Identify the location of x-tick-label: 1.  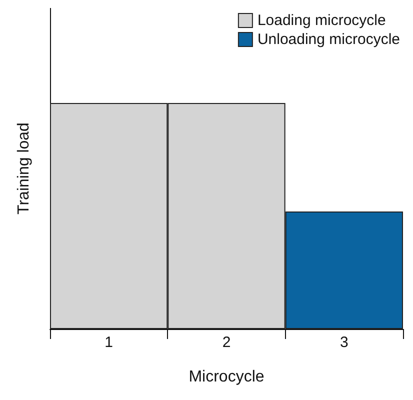
(109, 342).